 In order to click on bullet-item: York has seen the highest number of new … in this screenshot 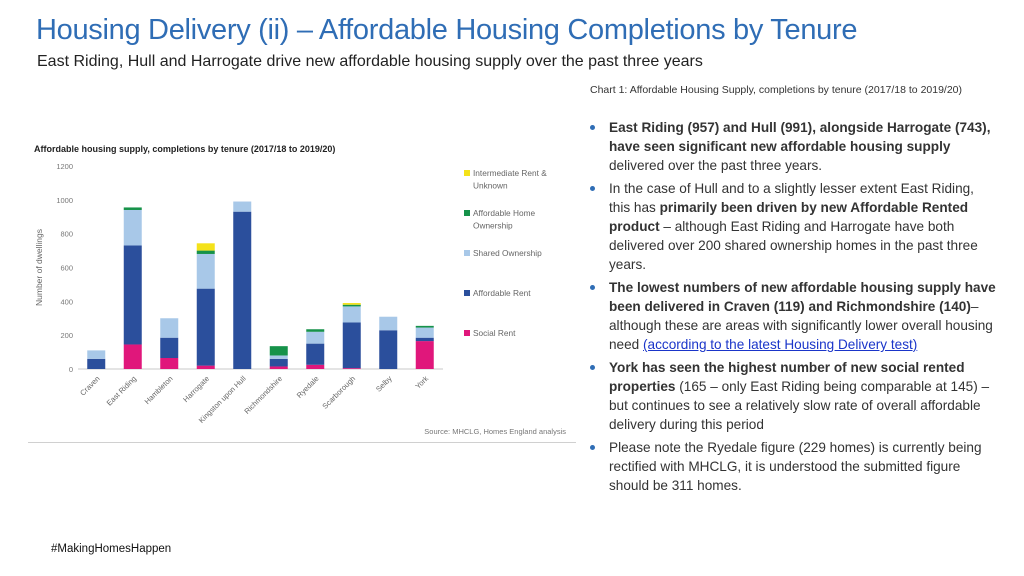, I will do `click(793, 396)`.